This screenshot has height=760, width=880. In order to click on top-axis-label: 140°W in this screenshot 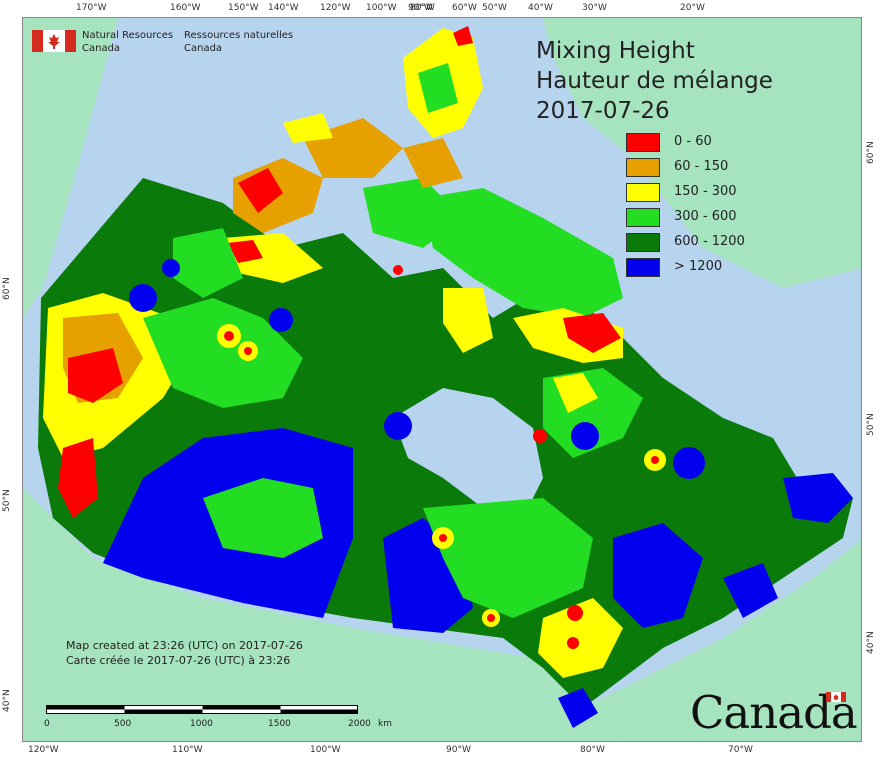, I will do `click(283, 8)`.